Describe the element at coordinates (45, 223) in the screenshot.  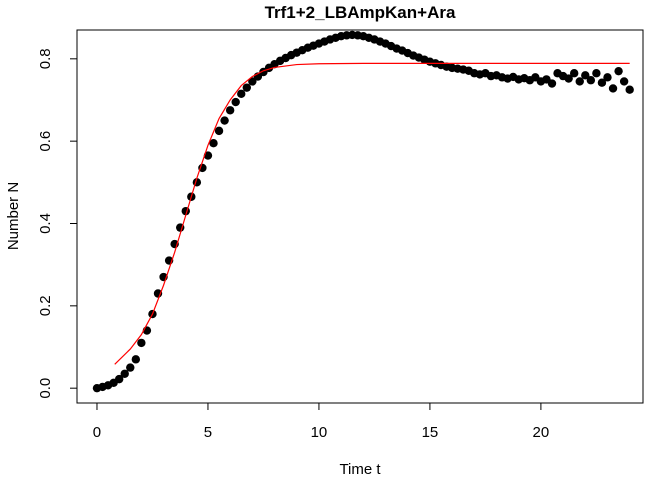
I see `y-tick-label: 0.4` at that location.